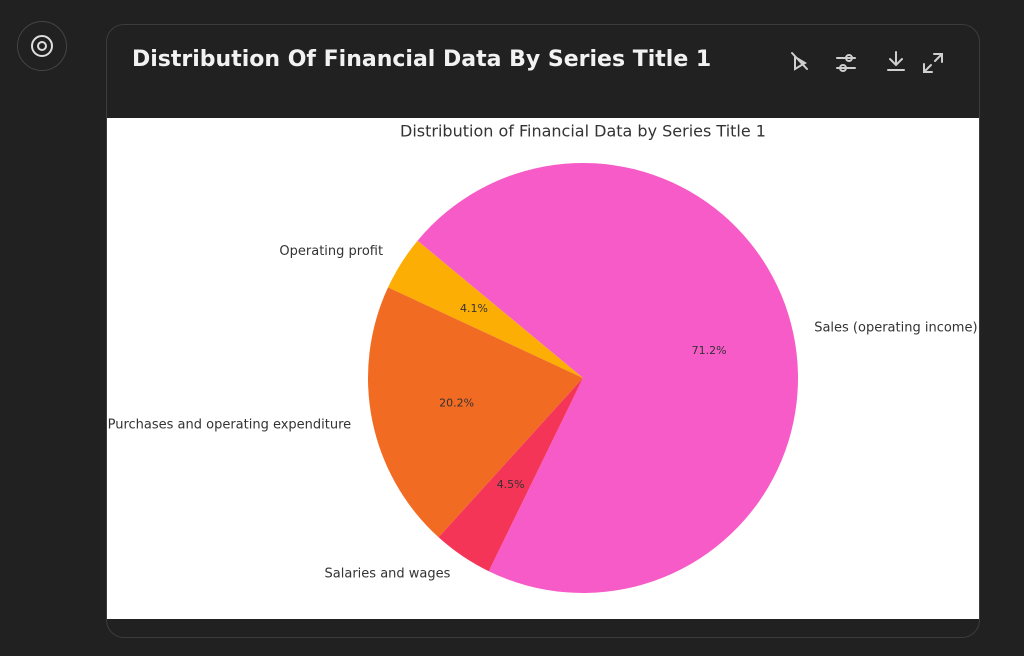  Describe the element at coordinates (846, 63) in the screenshot. I see `settings-icon` at that location.